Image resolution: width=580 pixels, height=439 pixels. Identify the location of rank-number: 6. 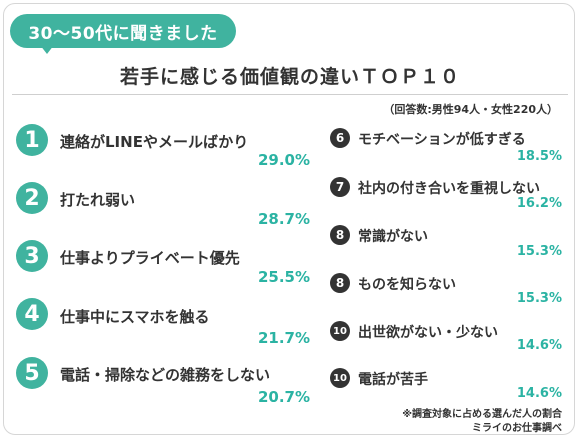
(340, 138).